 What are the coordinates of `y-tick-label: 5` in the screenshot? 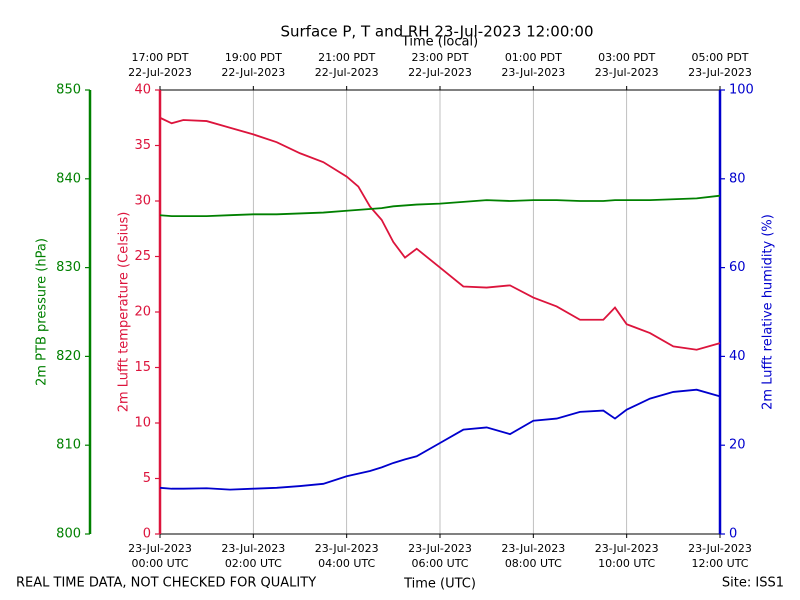 It's located at (147, 478).